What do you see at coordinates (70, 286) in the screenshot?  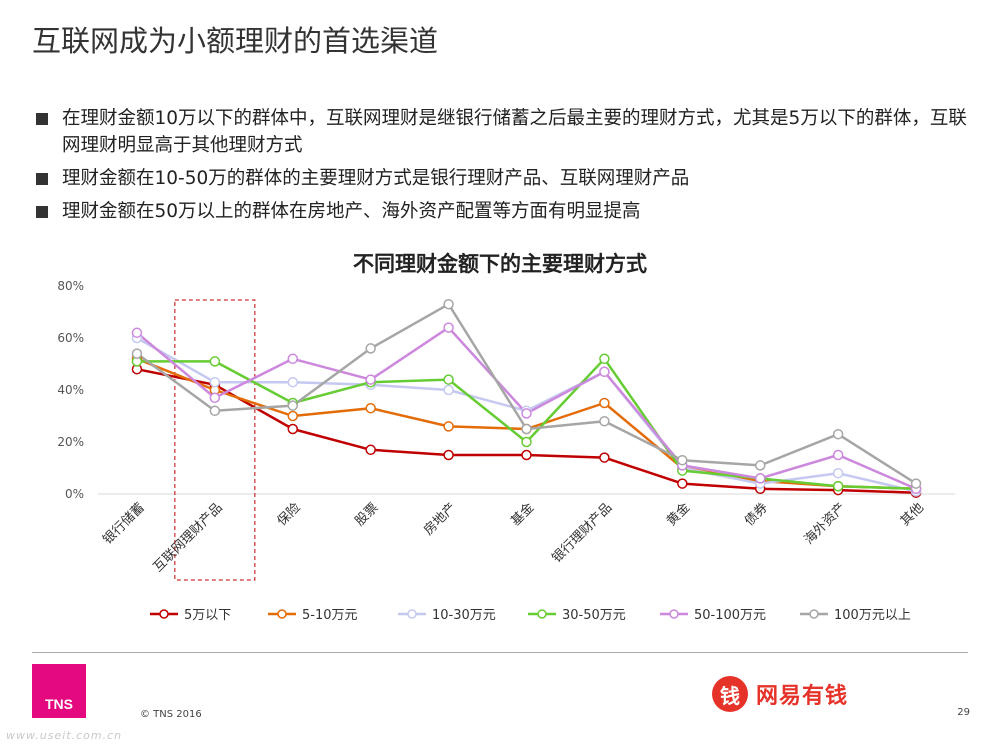 I see `y-tick-label: 80%` at bounding box center [70, 286].